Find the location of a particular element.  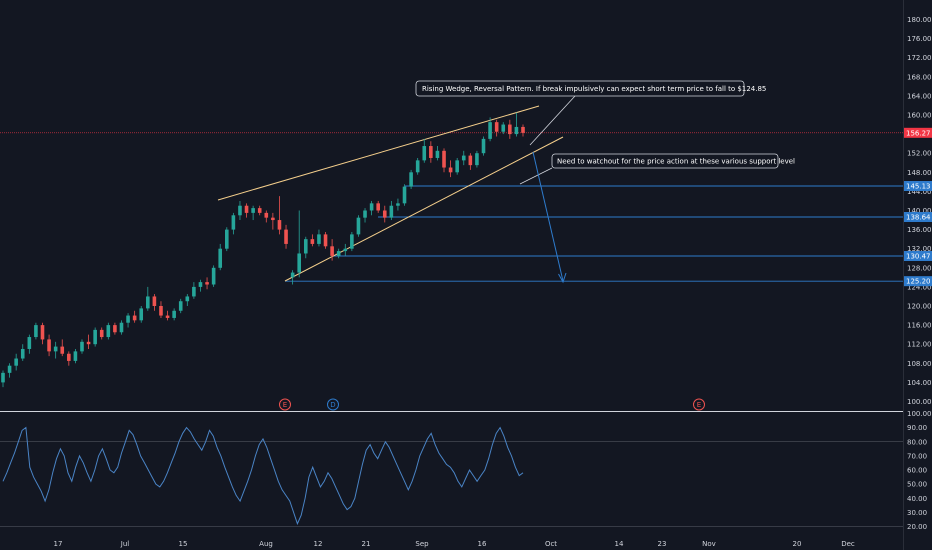

price-tick-label: 140.00 is located at coordinates (919, 211).